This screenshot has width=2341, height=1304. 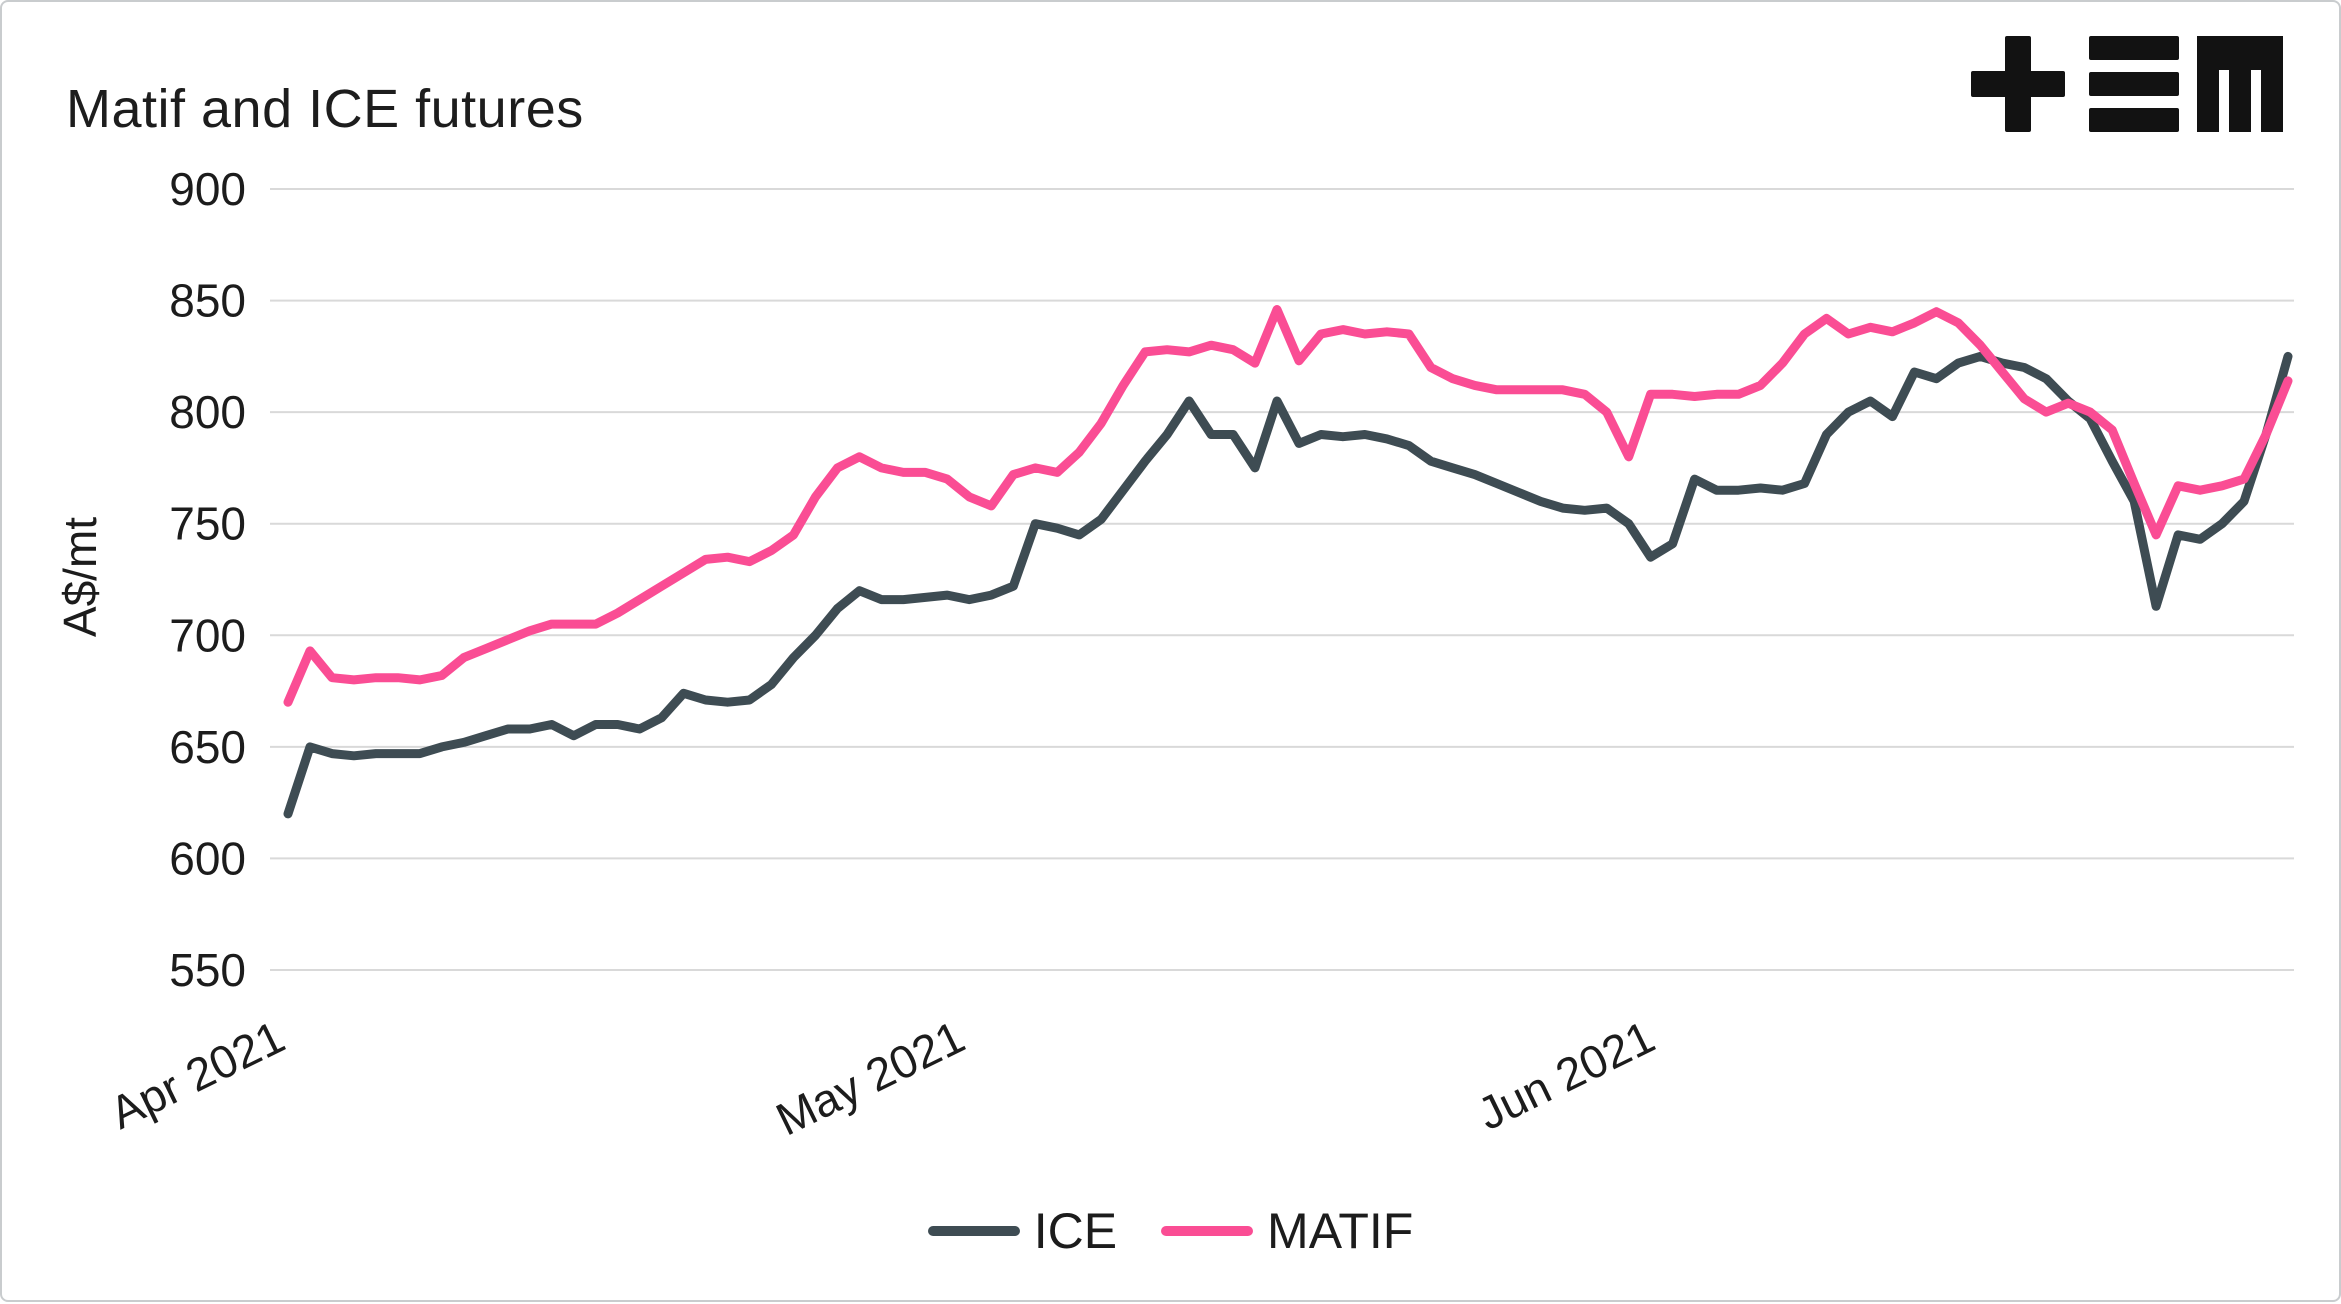 I want to click on page-title: Matif and ICE futures, so click(x=325, y=109).